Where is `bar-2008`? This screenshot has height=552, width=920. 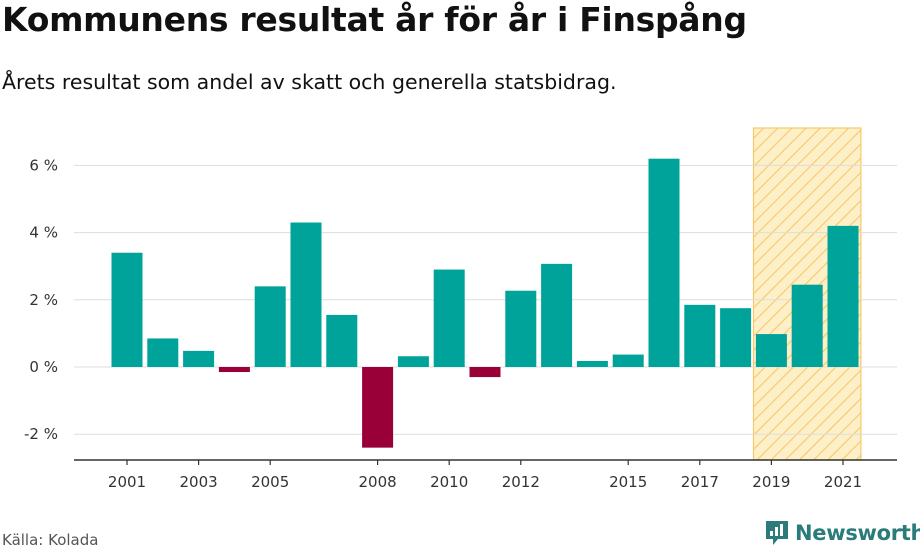 bar-2008 is located at coordinates (378, 407).